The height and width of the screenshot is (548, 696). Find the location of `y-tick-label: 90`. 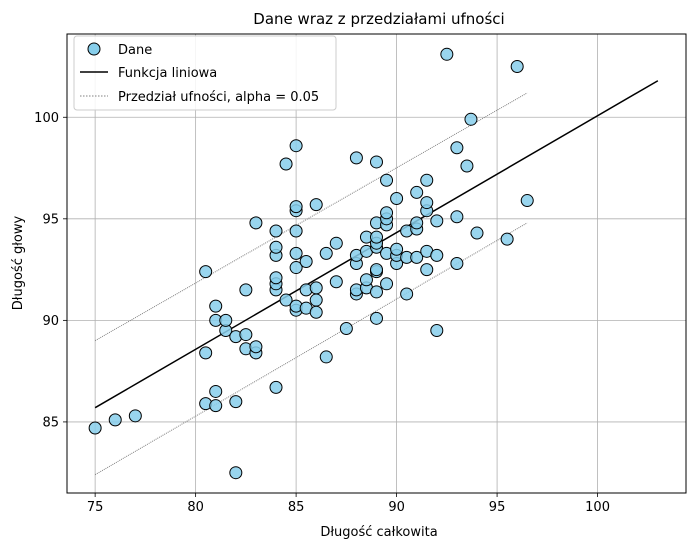

y-tick-label: 90 is located at coordinates (50, 321).